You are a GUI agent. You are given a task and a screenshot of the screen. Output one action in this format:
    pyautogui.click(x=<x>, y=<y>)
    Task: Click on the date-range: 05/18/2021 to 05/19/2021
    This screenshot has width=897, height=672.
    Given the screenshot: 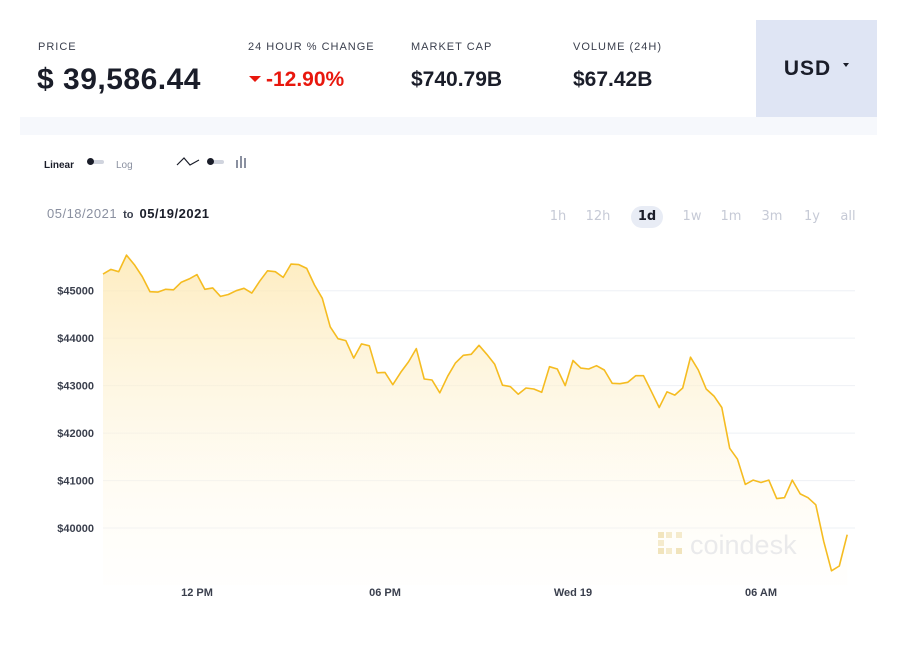 What is the action you would take?
    pyautogui.click(x=128, y=213)
    